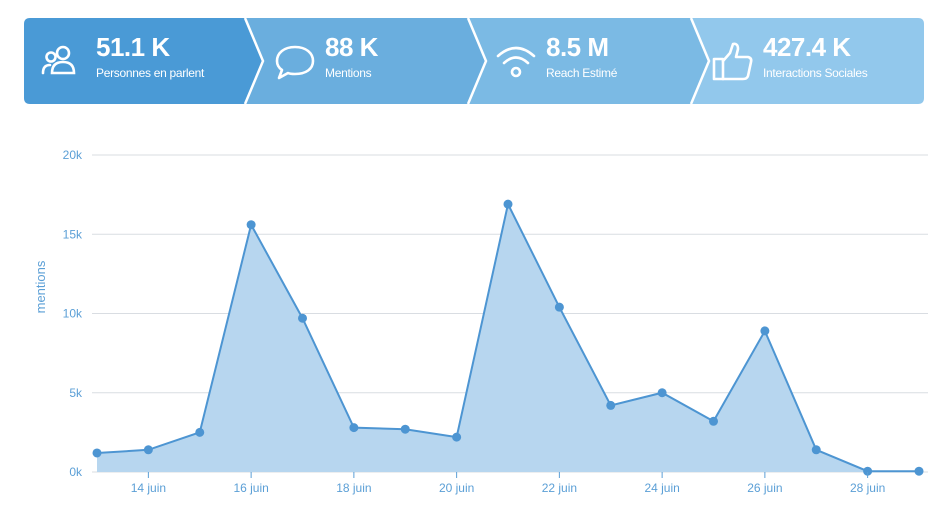 The image size is (947, 514). Describe the element at coordinates (764, 488) in the screenshot. I see `x-tick-label: 26 juin` at that location.